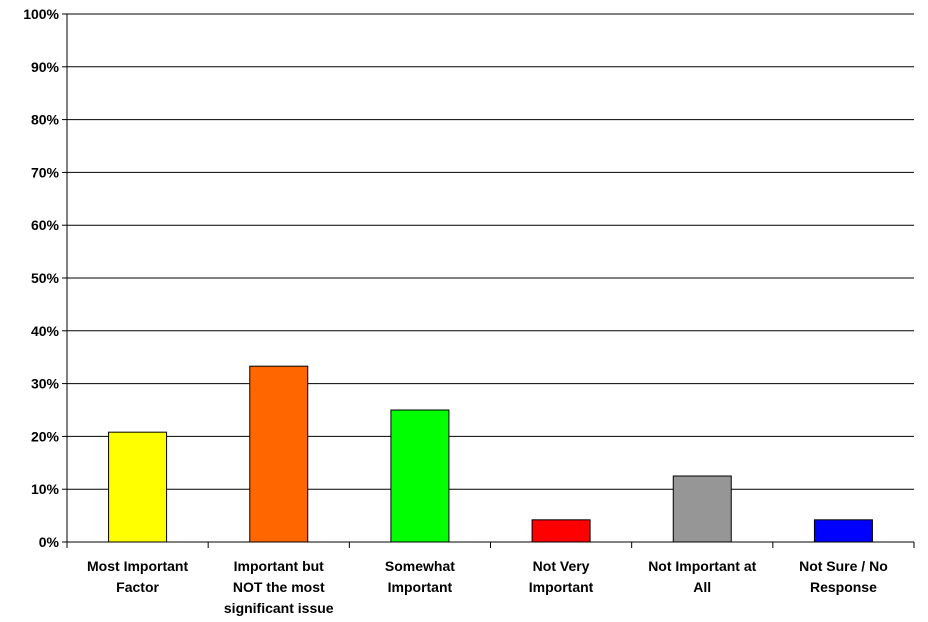 This screenshot has width=928, height=622. I want to click on x-category-label-line: Somewhat, so click(420, 566).